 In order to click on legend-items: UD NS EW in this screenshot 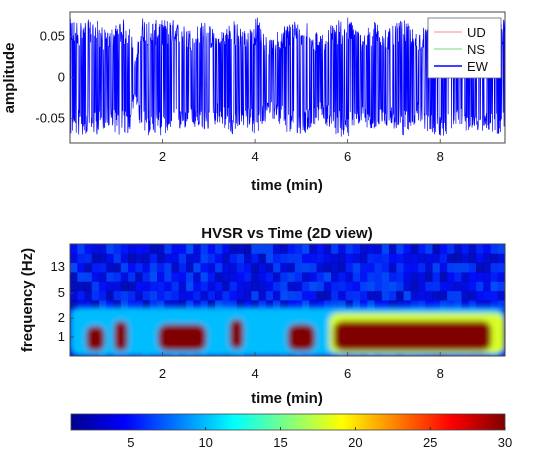, I will do `click(461, 49)`.